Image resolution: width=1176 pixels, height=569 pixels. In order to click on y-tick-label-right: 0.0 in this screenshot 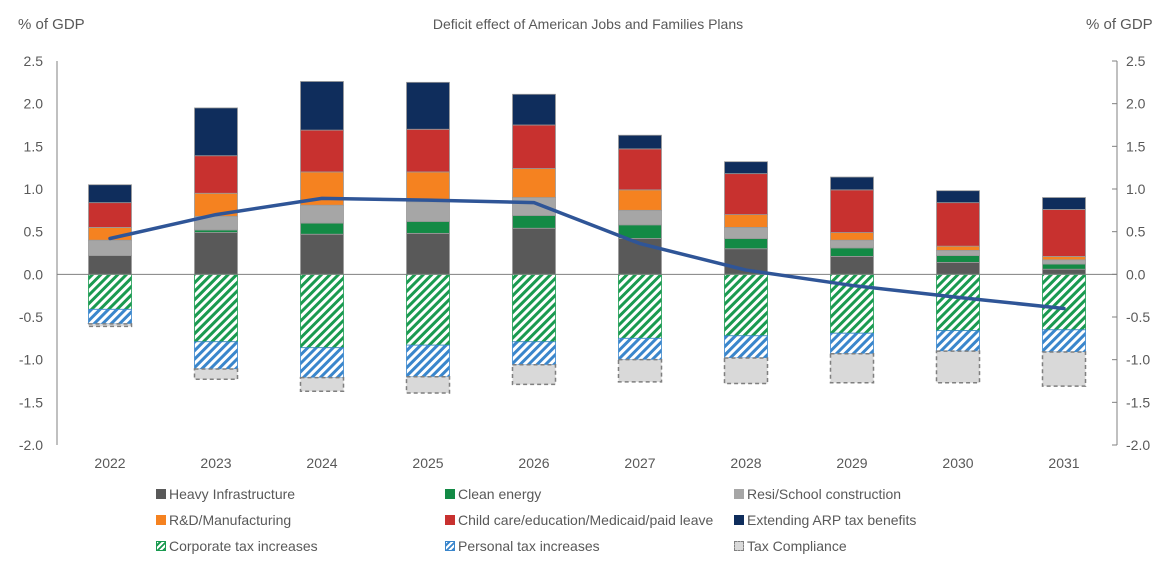, I will do `click(1136, 274)`.